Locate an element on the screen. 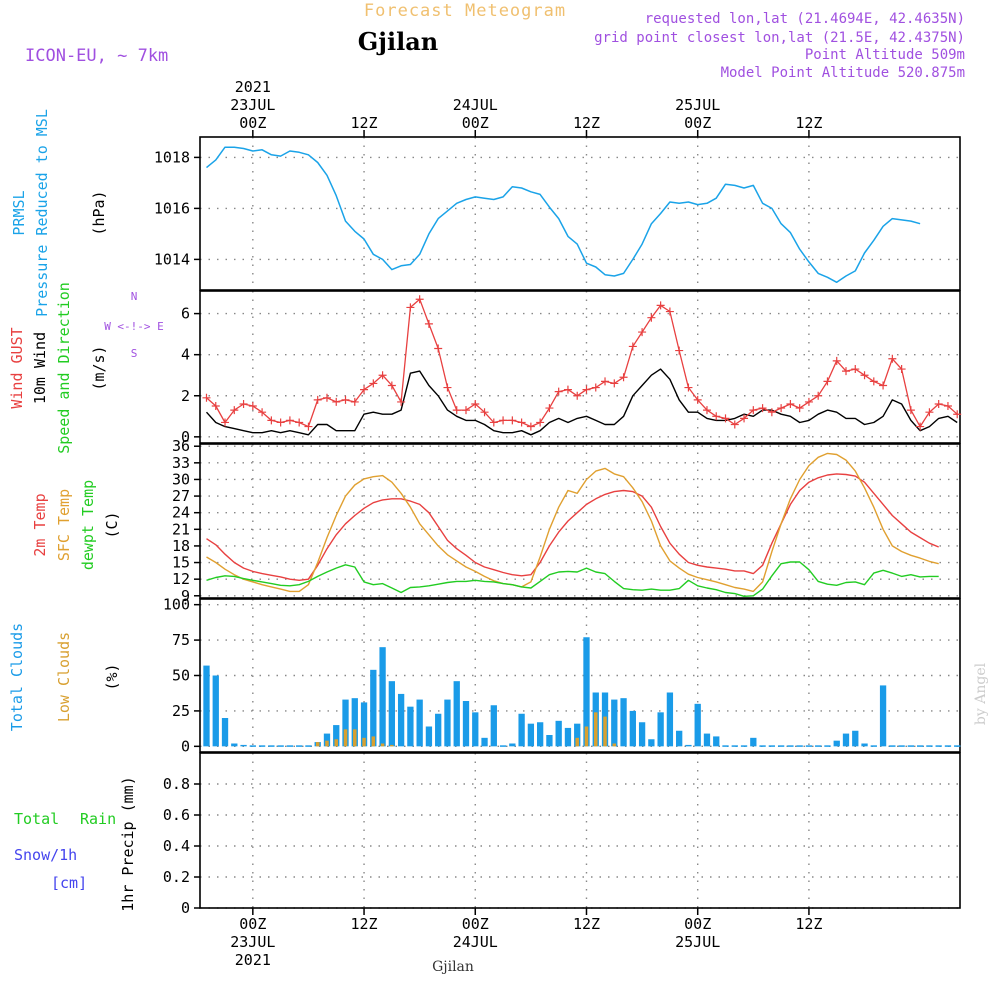 This screenshot has width=1000, height=1000. low-clouds-label: Low Clouds is located at coordinates (64, 677).